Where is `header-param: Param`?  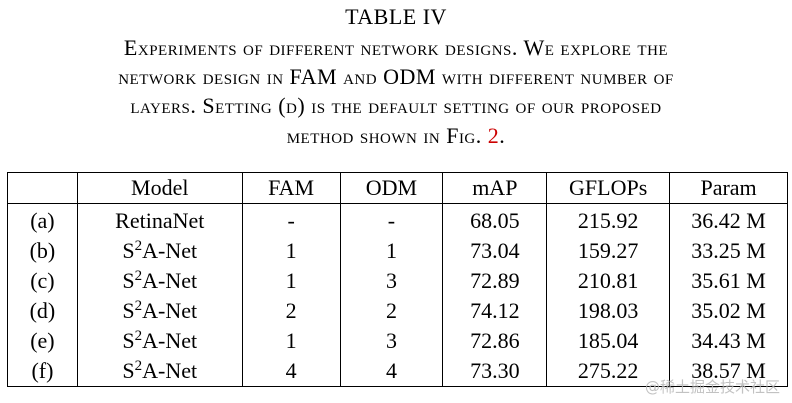
header-param: Param is located at coordinates (728, 188).